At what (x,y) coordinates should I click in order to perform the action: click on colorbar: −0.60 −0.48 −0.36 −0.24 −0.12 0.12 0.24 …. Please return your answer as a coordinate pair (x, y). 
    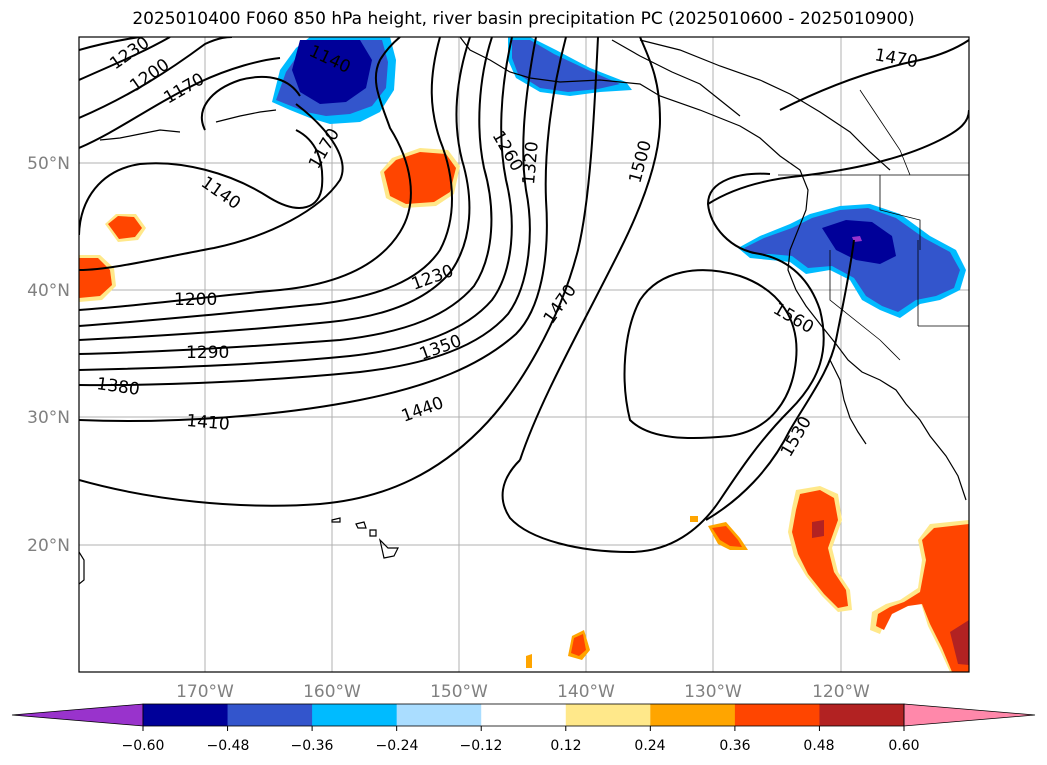
    Looking at the image, I should click on (523, 728).